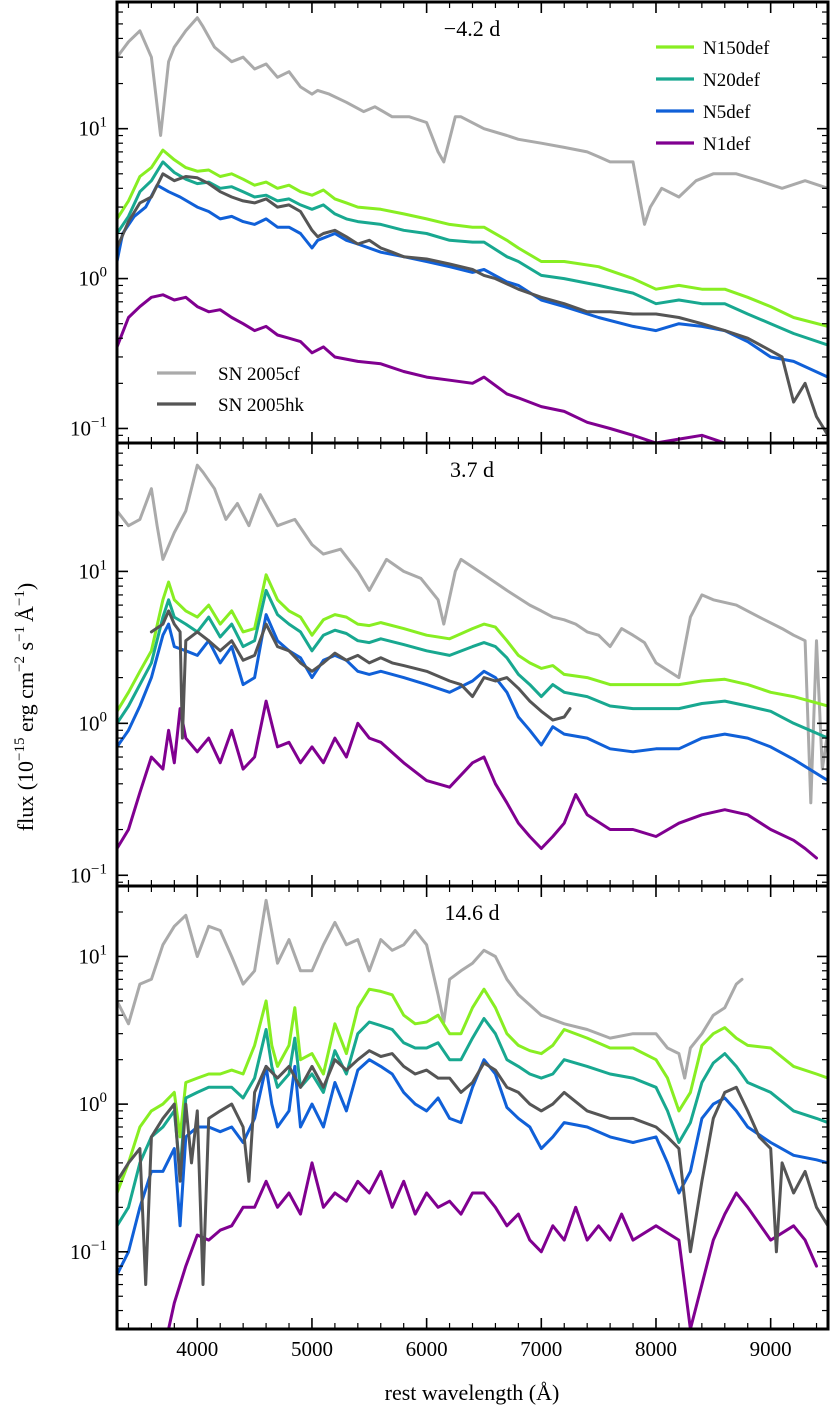  What do you see at coordinates (93, 1103) in the screenshot?
I see `y-tick-label-p3-1: 10⁰` at bounding box center [93, 1103].